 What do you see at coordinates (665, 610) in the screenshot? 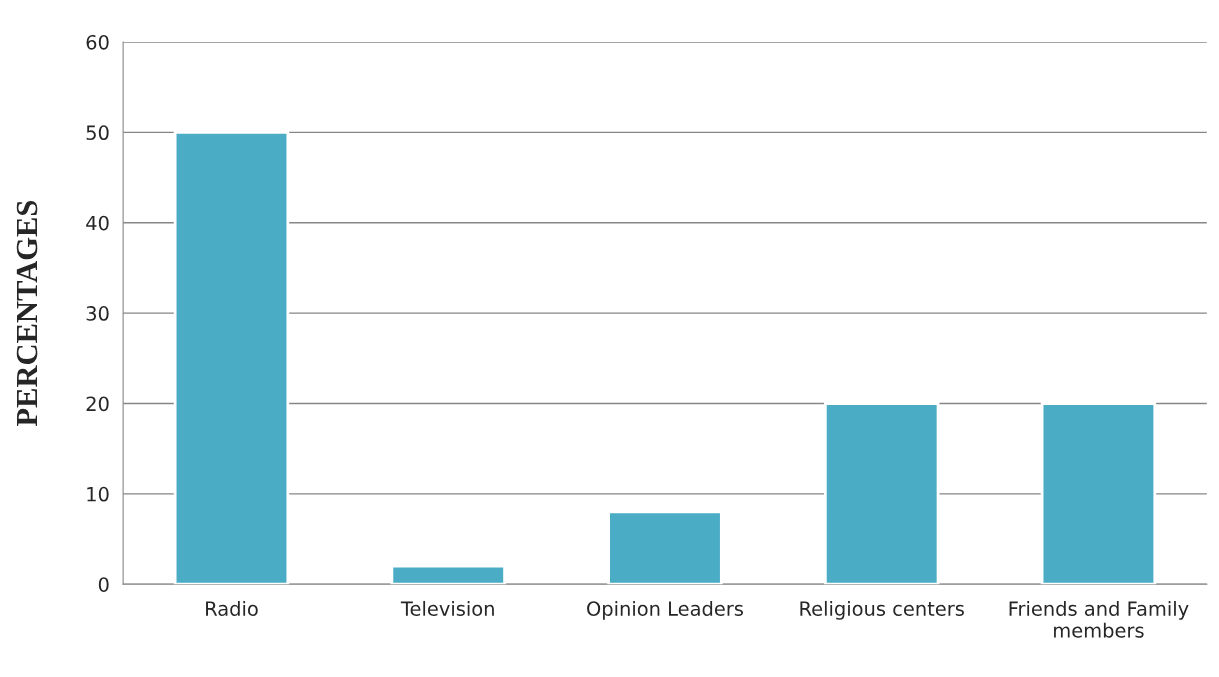
I see `x-tick-label: Opinion Leaders` at bounding box center [665, 610].